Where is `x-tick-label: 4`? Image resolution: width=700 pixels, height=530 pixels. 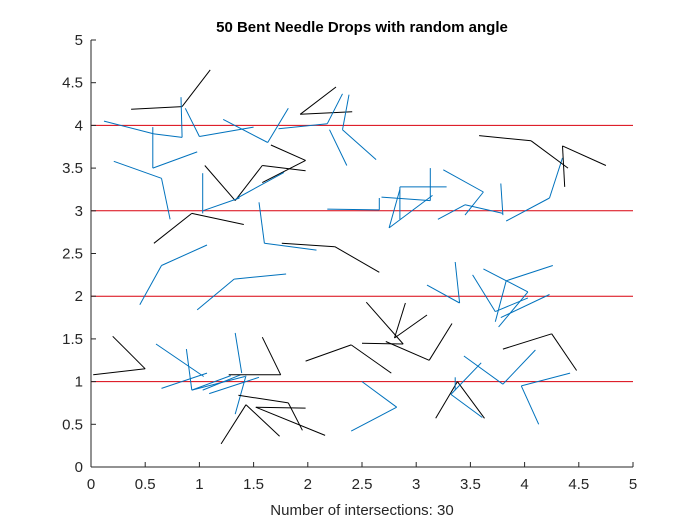 x-tick-label: 4 is located at coordinates (524, 484).